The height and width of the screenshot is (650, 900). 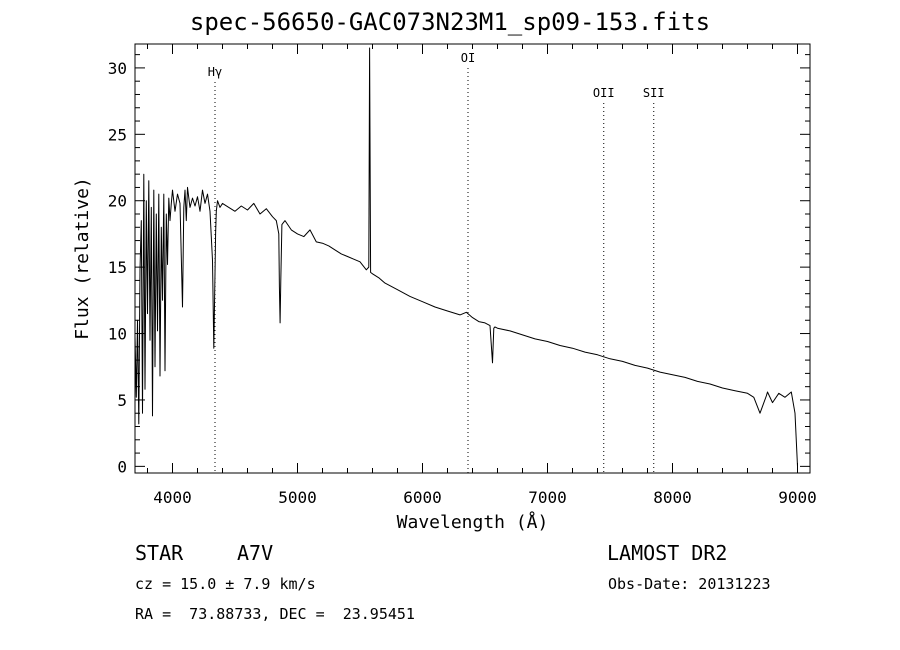 What do you see at coordinates (117, 201) in the screenshot?
I see `y-tick-label: 20` at bounding box center [117, 201].